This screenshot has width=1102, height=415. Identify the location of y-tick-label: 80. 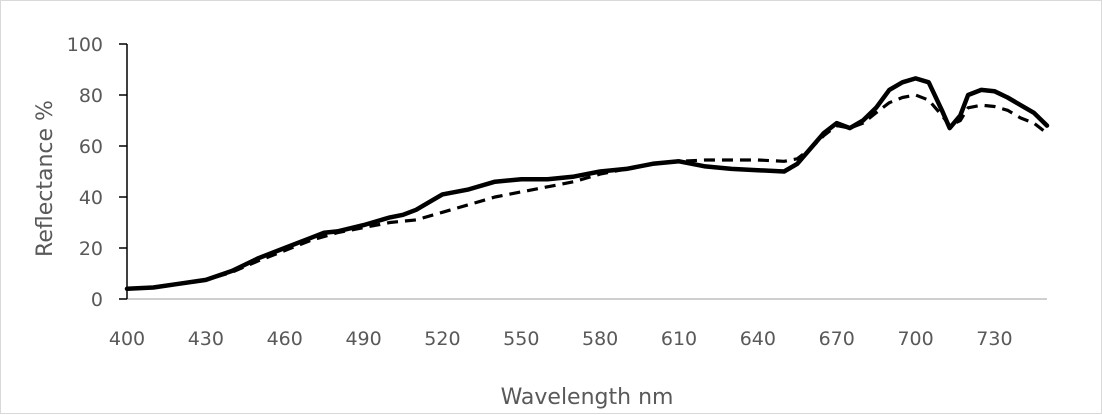
(91, 96).